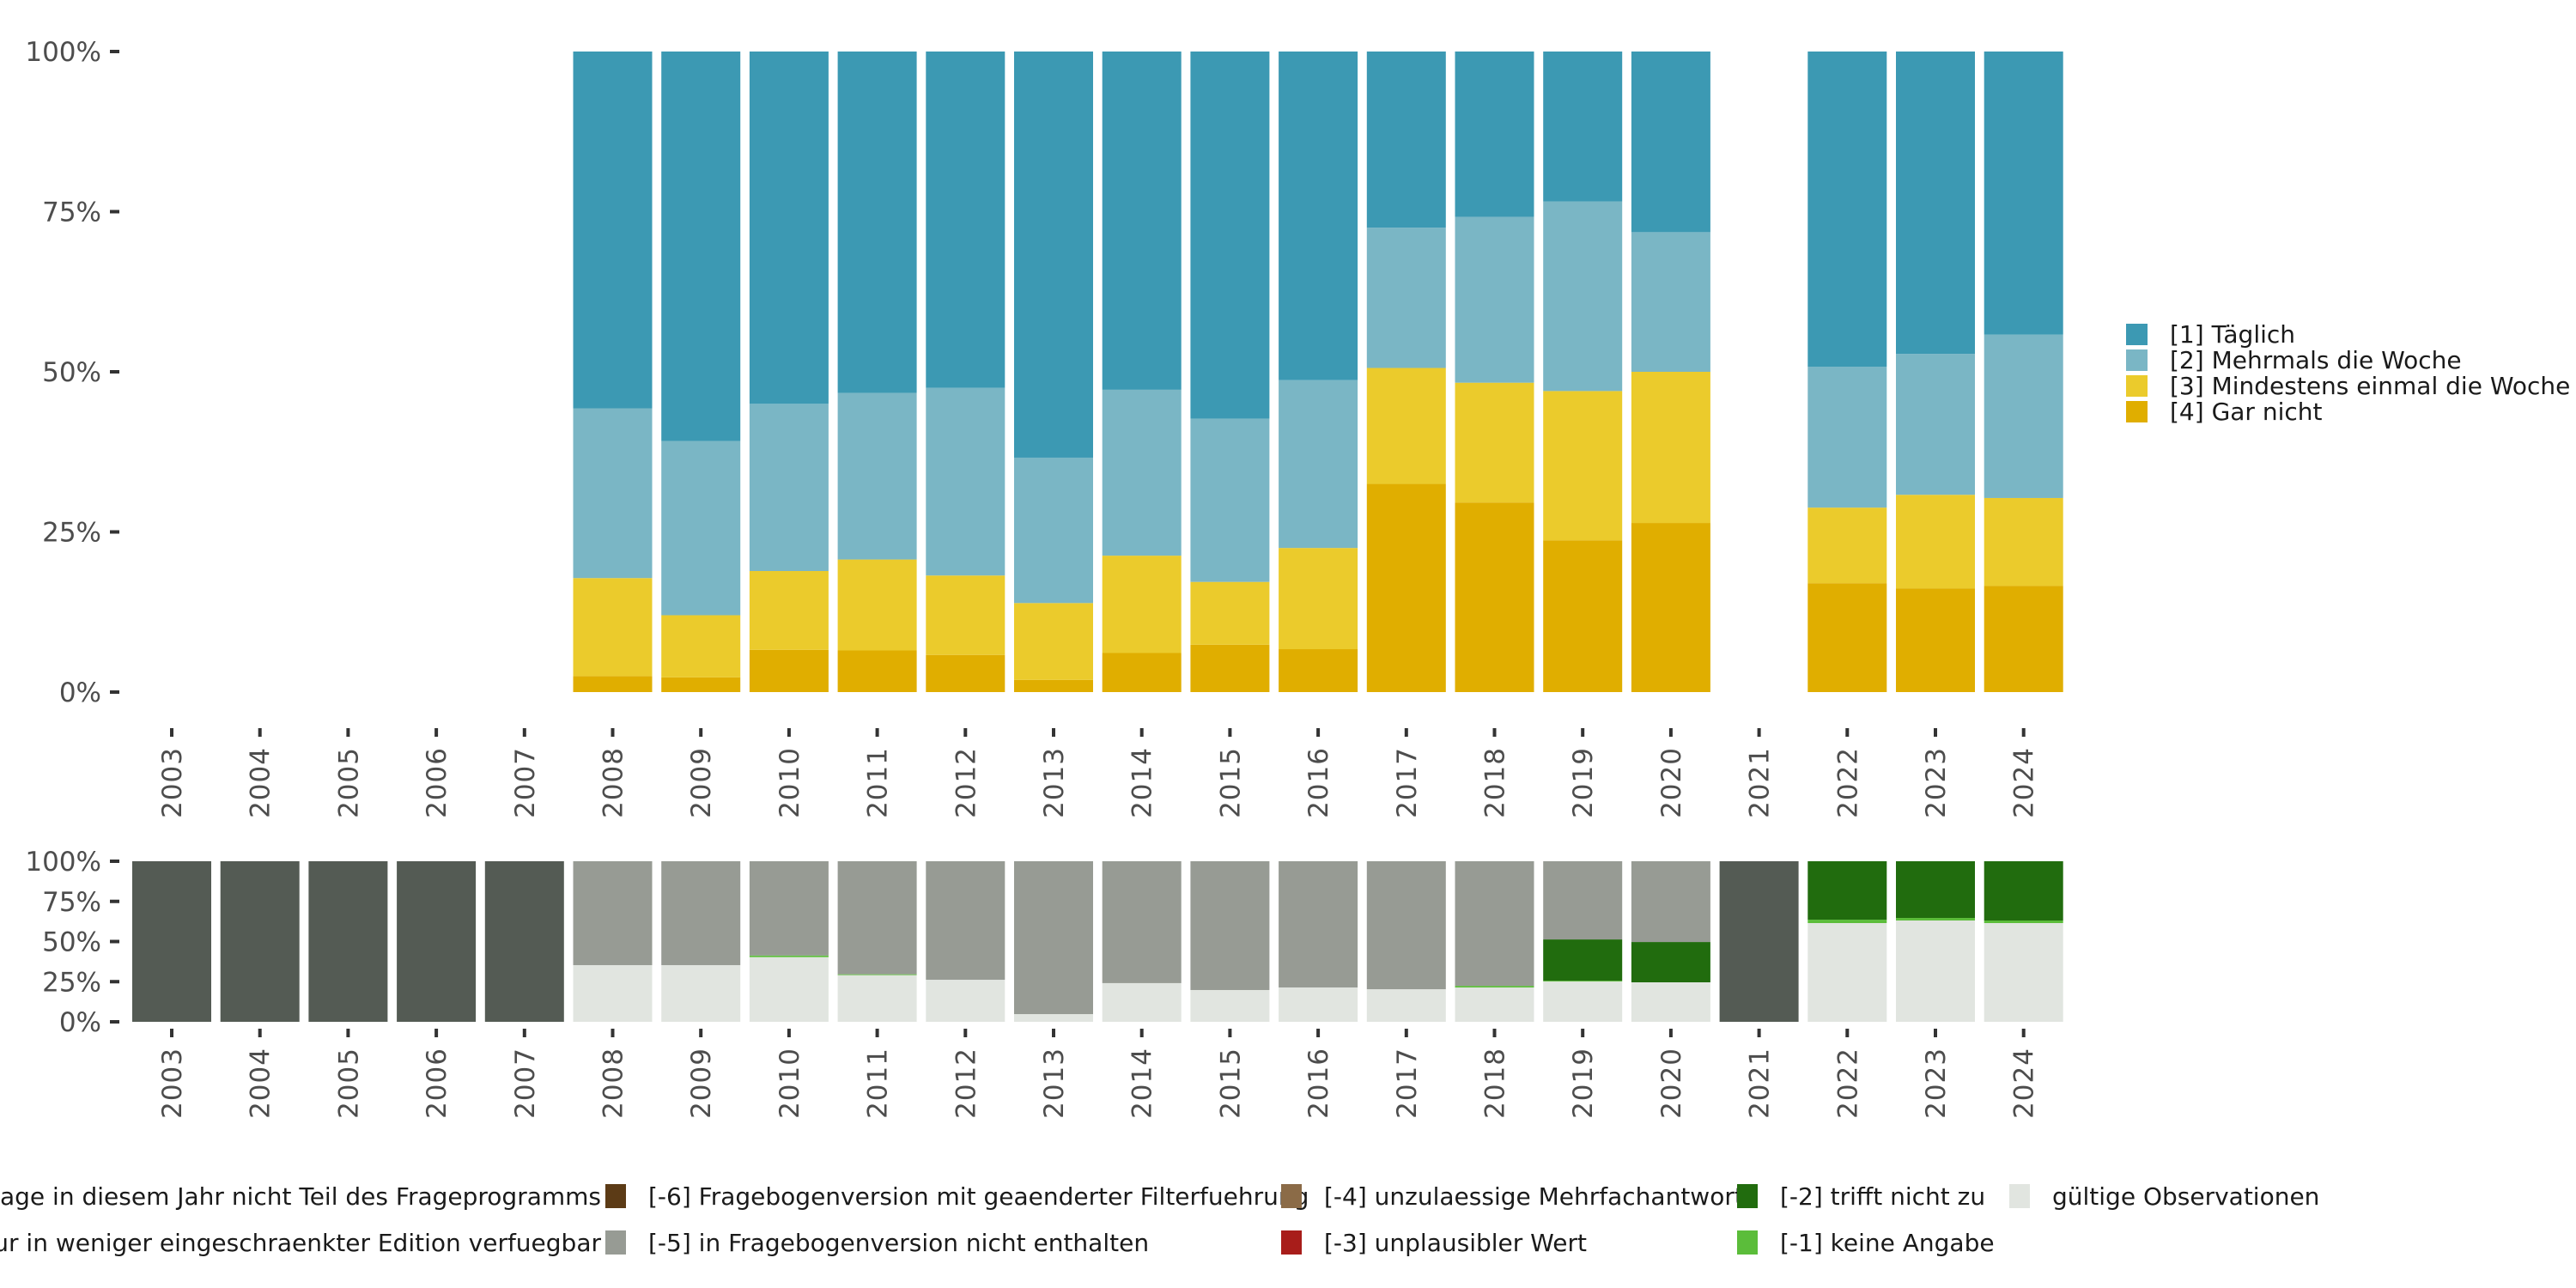 The width and height of the screenshot is (2576, 1288). Describe the element at coordinates (1848, 1083) in the screenshot. I see `x-tick-label: 2022` at that location.